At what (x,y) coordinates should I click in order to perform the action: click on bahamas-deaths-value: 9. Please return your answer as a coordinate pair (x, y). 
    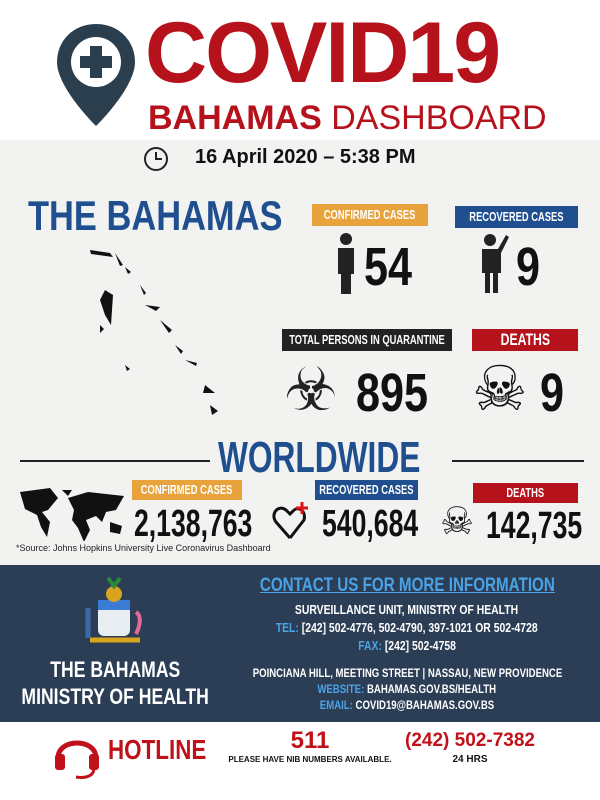
    Looking at the image, I should click on (552, 393).